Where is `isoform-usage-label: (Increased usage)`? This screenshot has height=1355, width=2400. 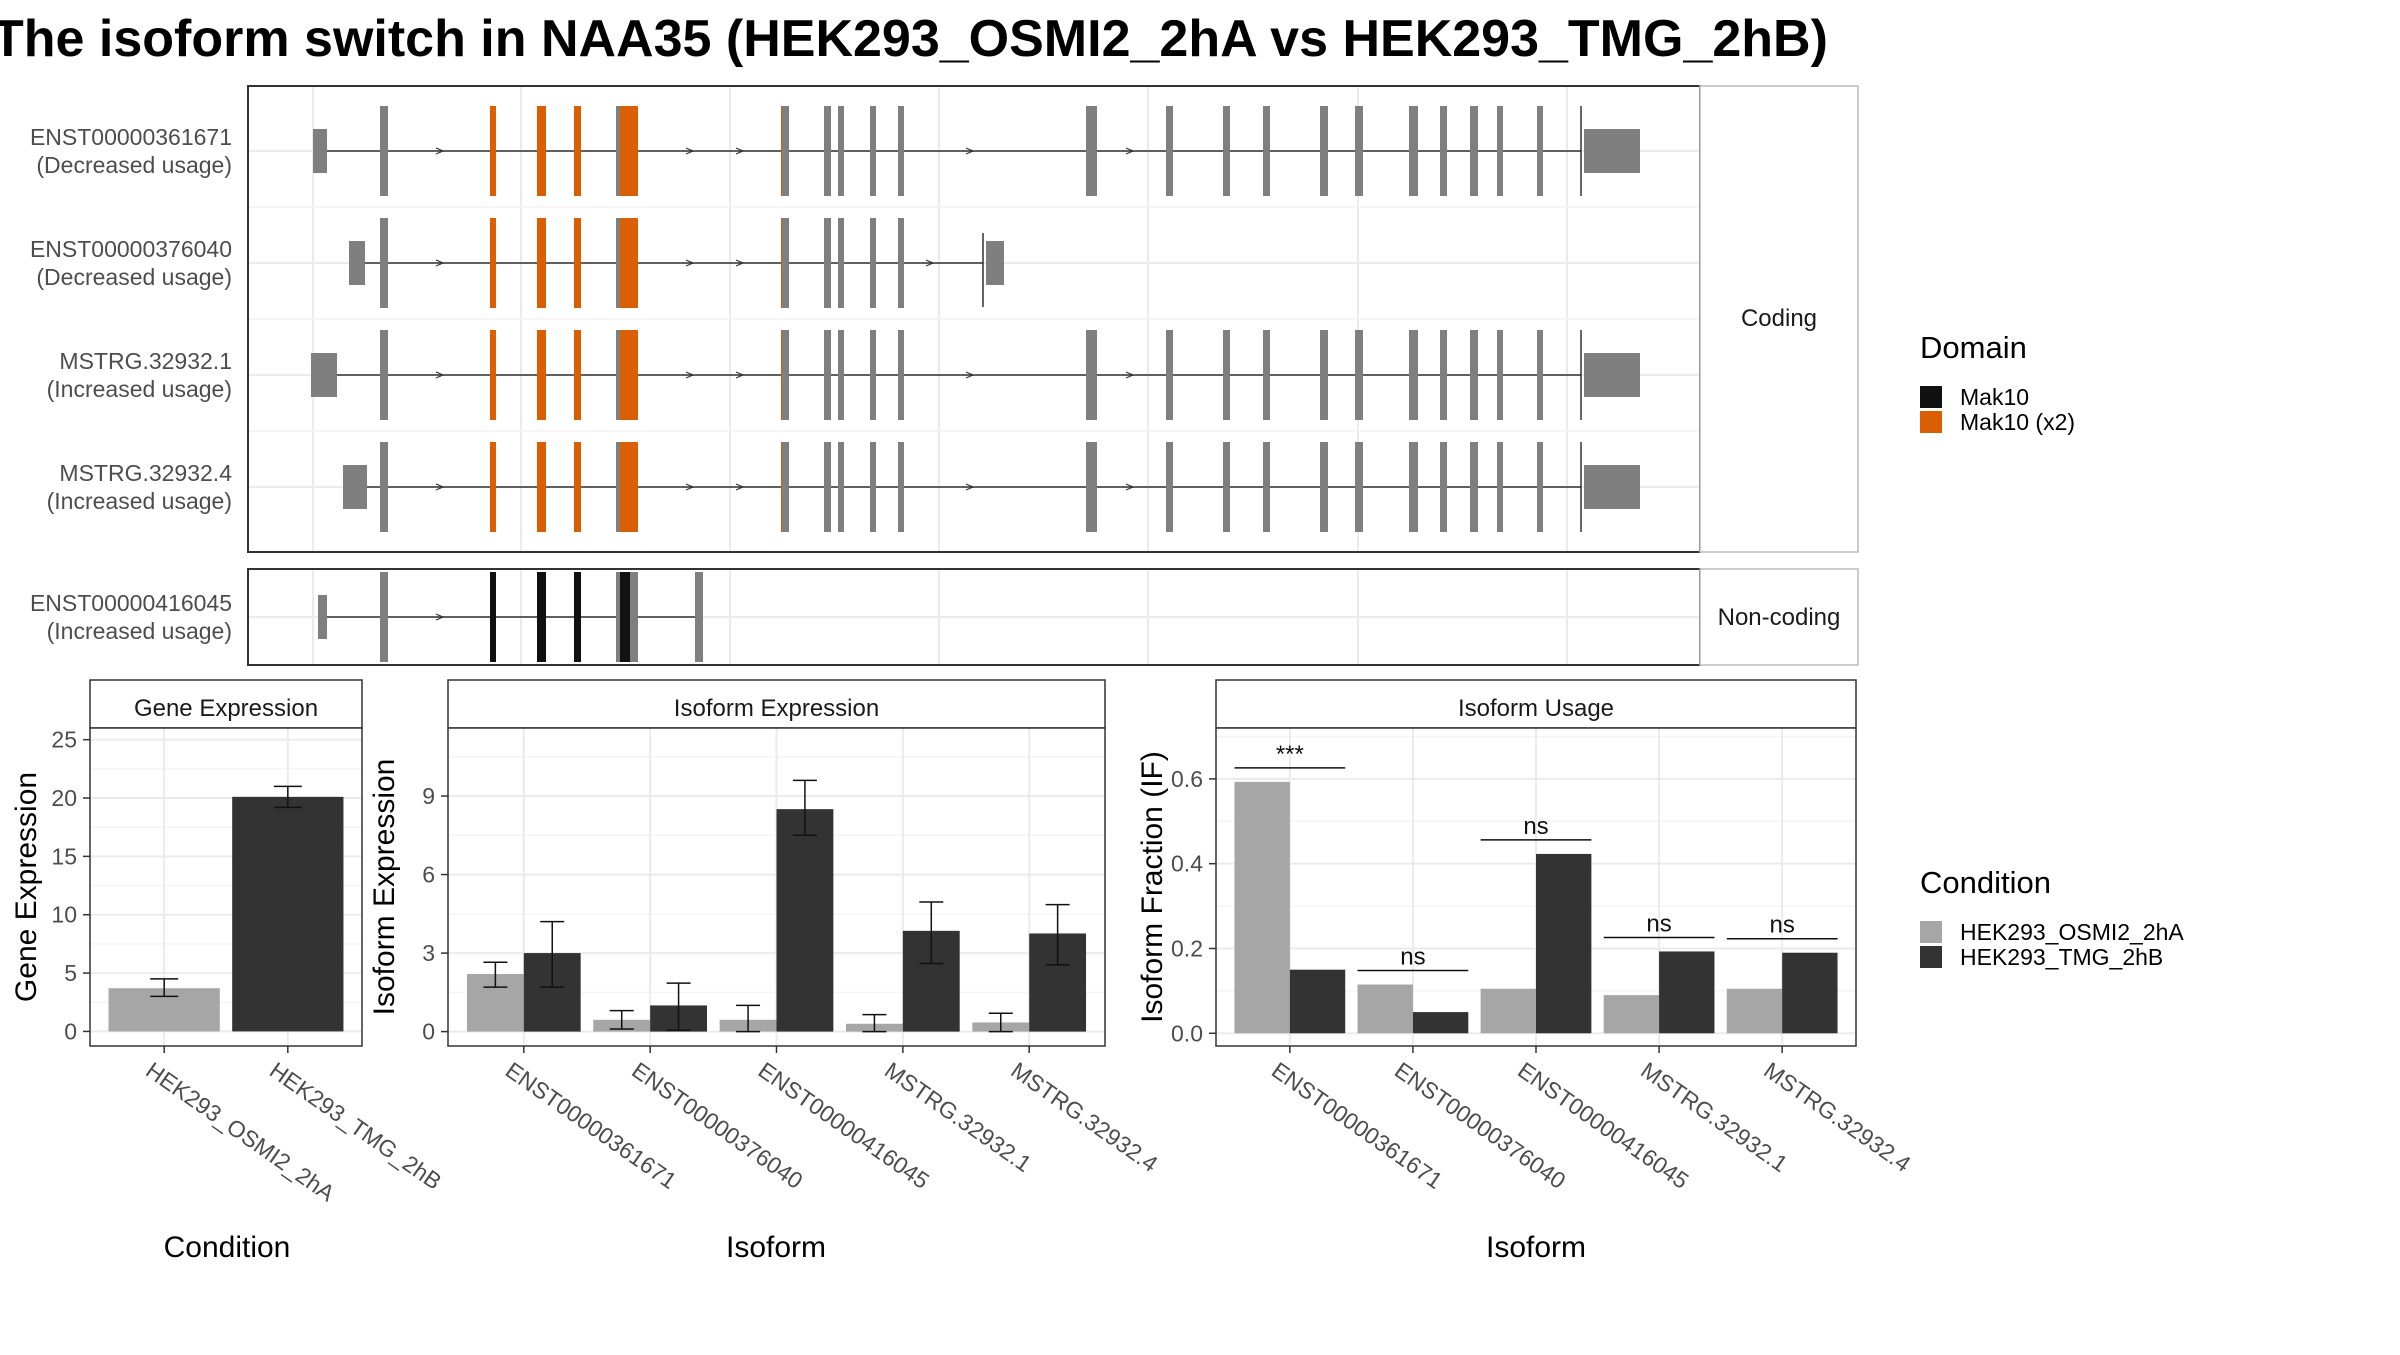
isoform-usage-label: (Increased usage) is located at coordinates (139, 631).